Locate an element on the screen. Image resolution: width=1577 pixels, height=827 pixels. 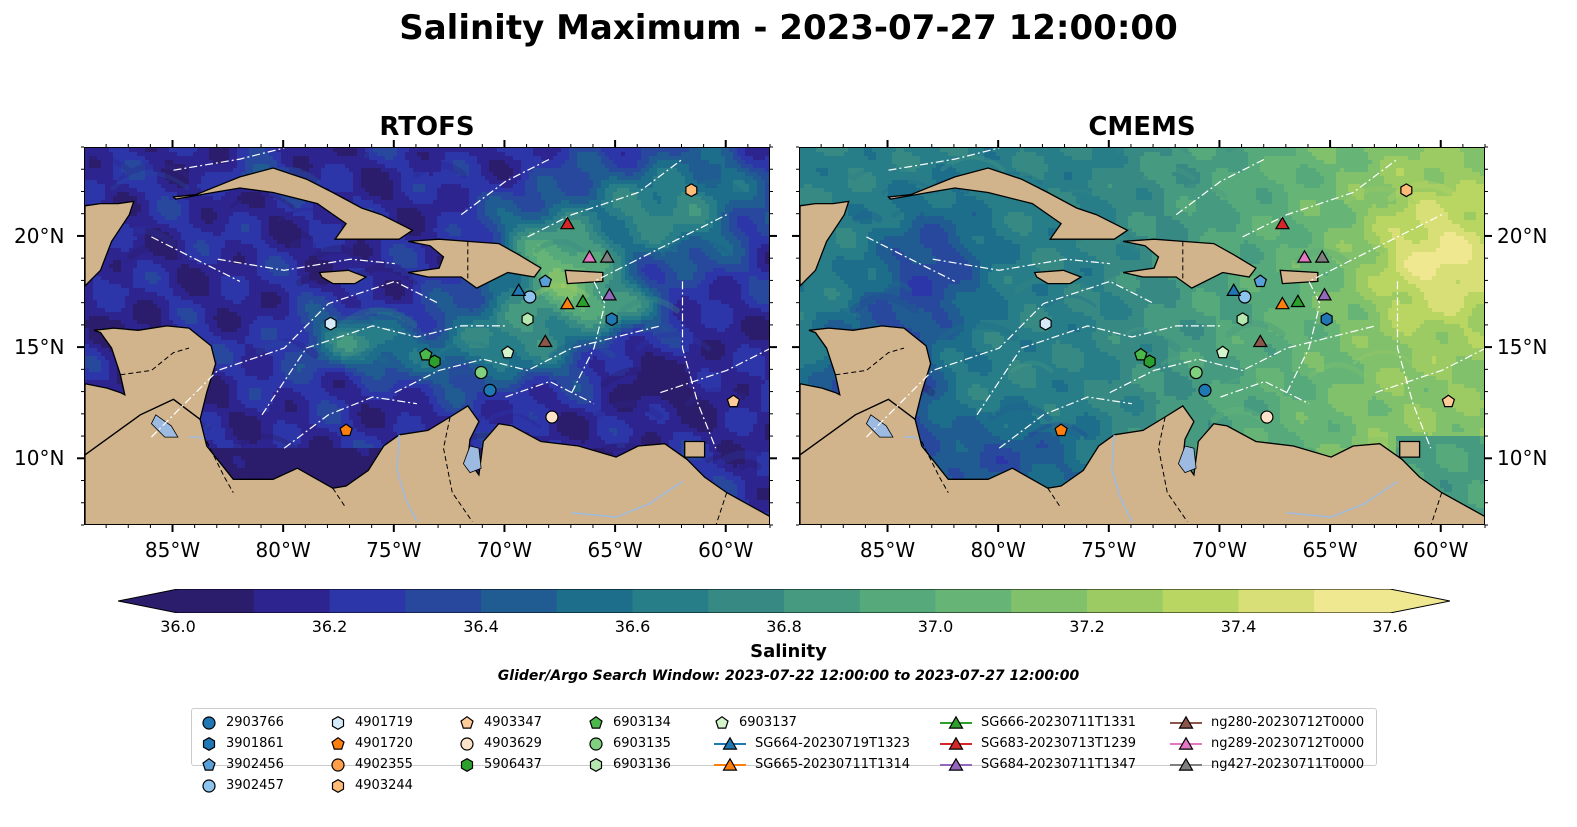
maracaibo-lake is located at coordinates (472, 459).